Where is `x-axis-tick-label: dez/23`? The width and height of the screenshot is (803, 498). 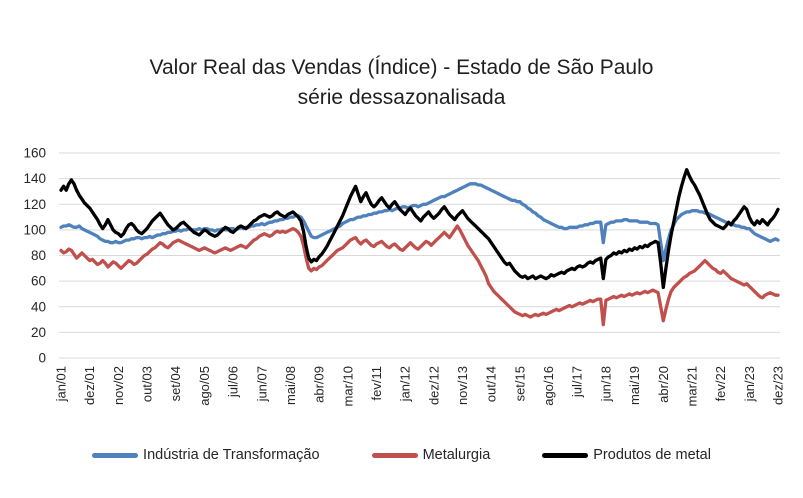 x-axis-tick-label: dez/23 is located at coordinates (778, 385).